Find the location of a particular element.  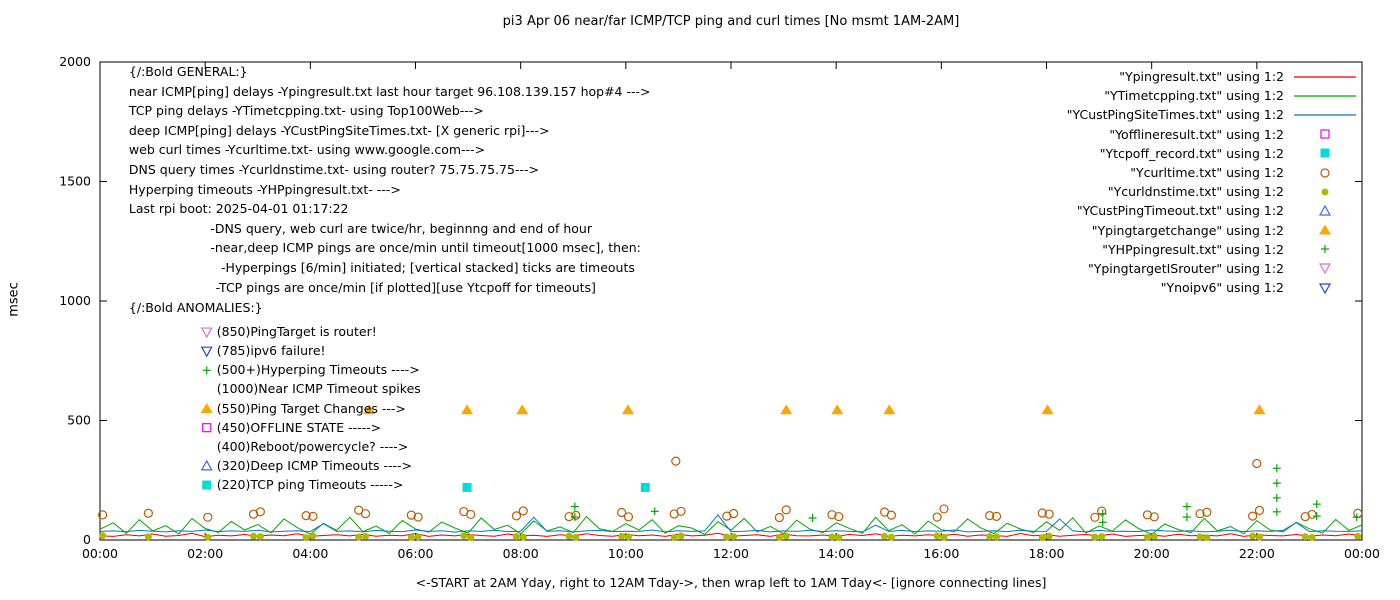

x-tick-label: 16:00 is located at coordinates (941, 553).